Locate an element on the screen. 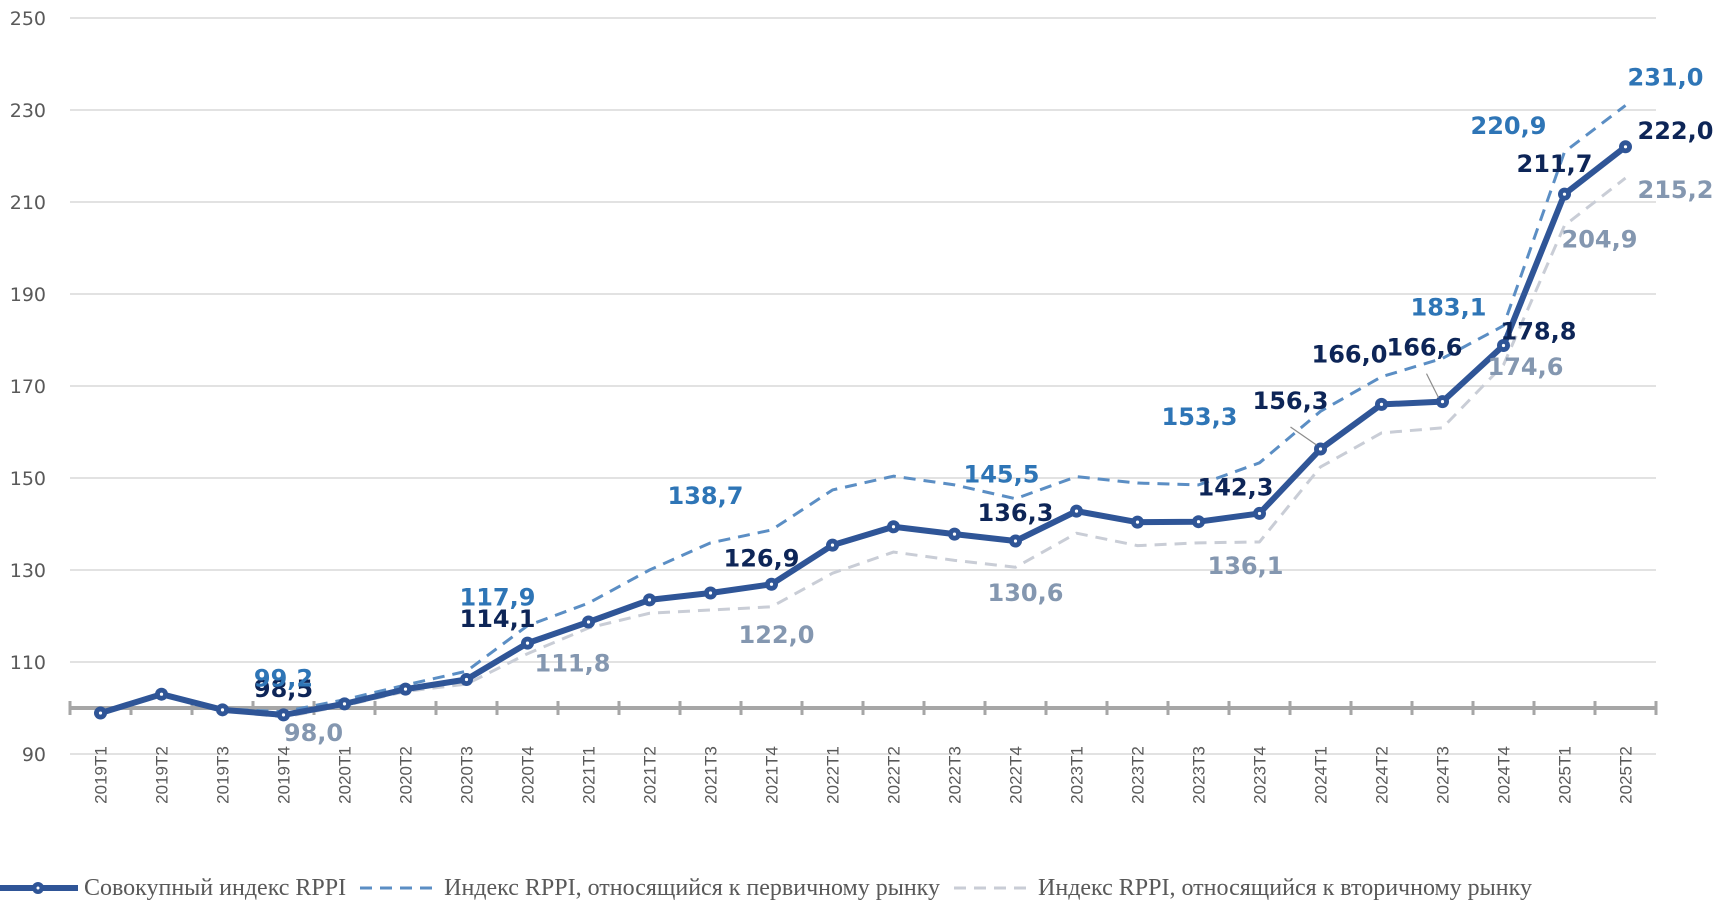 The image size is (1719, 905). legend-solid-line-marker-icon is located at coordinates (39, 888).